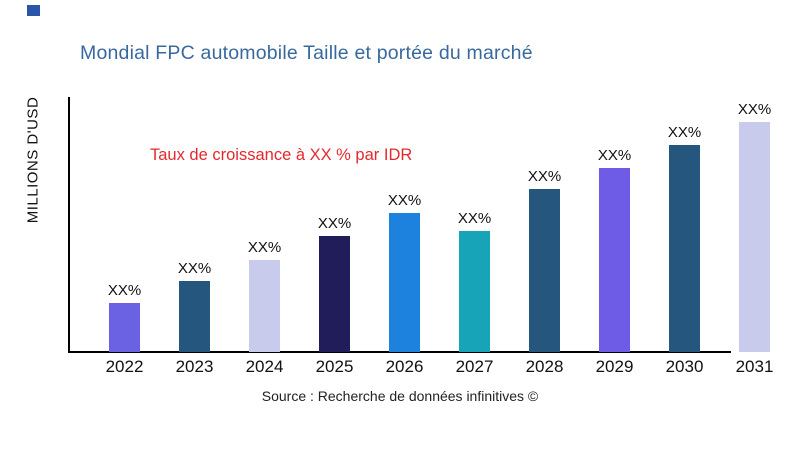 This screenshot has height=450, width=800. I want to click on x-tick-label-2024: 2024, so click(264, 366).